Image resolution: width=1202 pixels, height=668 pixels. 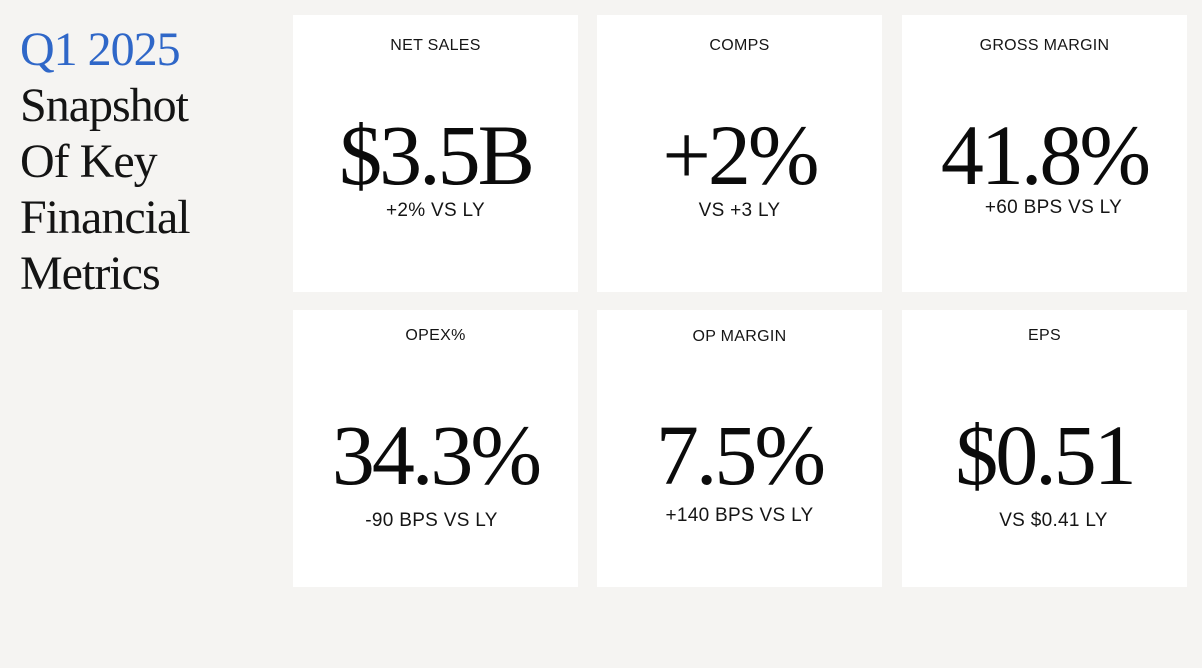 I want to click on metric-comparison: -90 BPS VS LY, so click(x=431, y=520).